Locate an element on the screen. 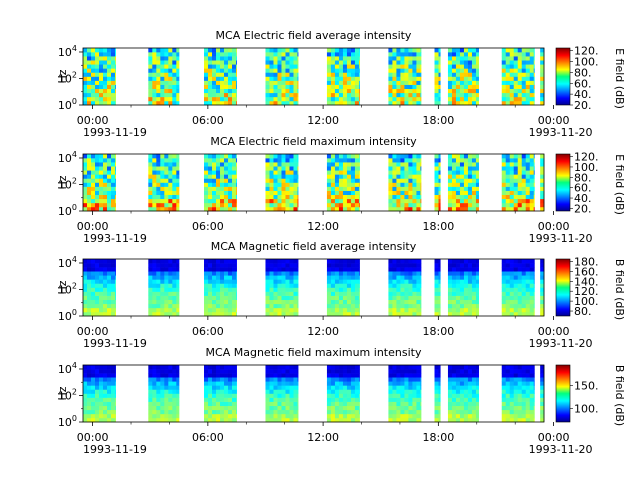  panel-title: MCA Magnetic field maximum intensity is located at coordinates (314, 352).